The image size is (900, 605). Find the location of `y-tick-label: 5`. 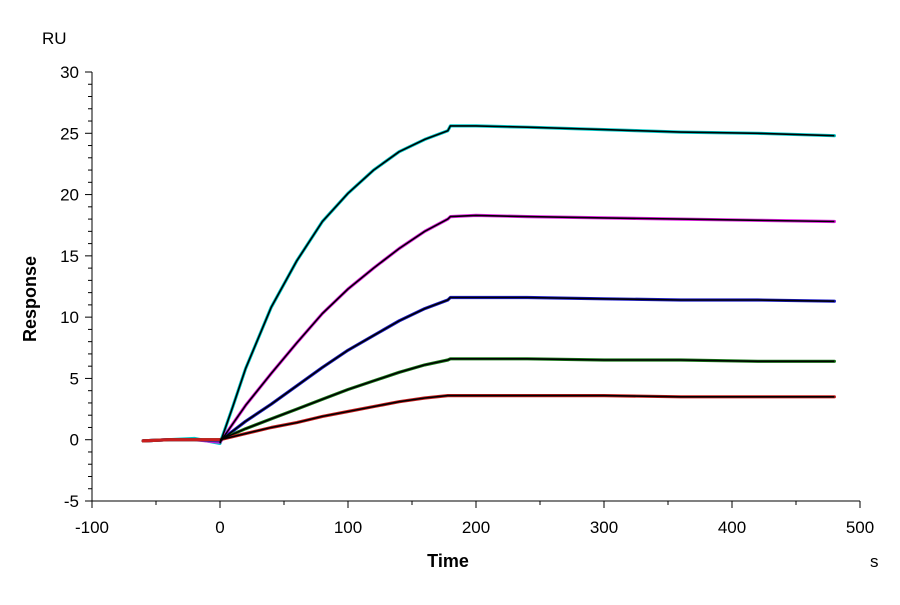

y-tick-label: 5 is located at coordinates (74, 378).